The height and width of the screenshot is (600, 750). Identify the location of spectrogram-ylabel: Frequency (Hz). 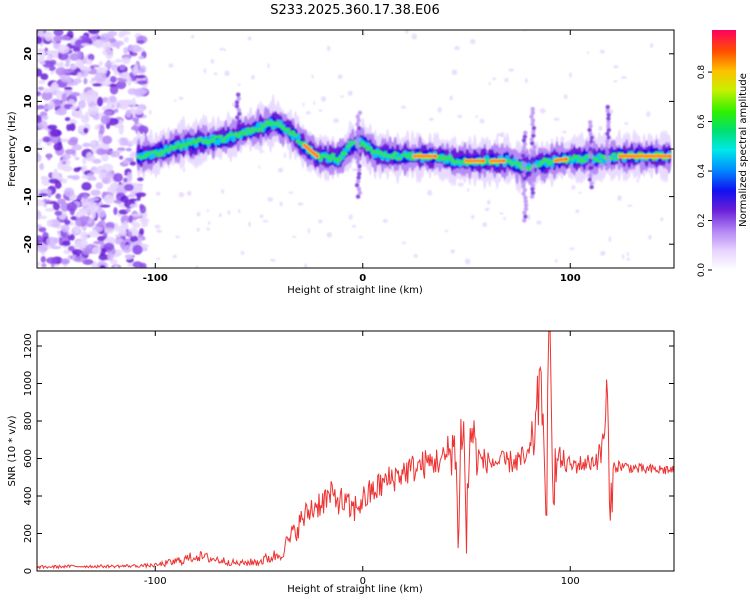
(12, 149).